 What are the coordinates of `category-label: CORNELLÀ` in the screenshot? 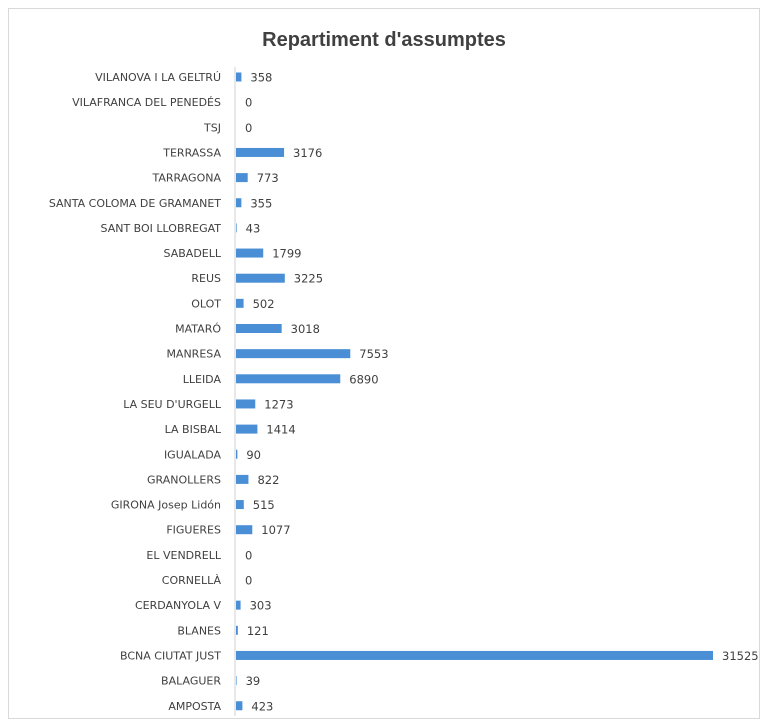 It's located at (192, 580).